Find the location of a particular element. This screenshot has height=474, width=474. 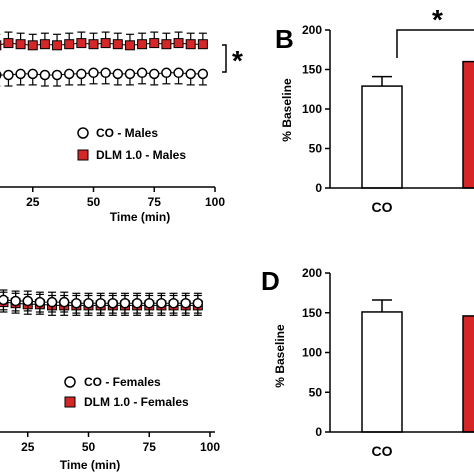

panel-a-x-axis-title: Time (min) is located at coordinates (140, 217).